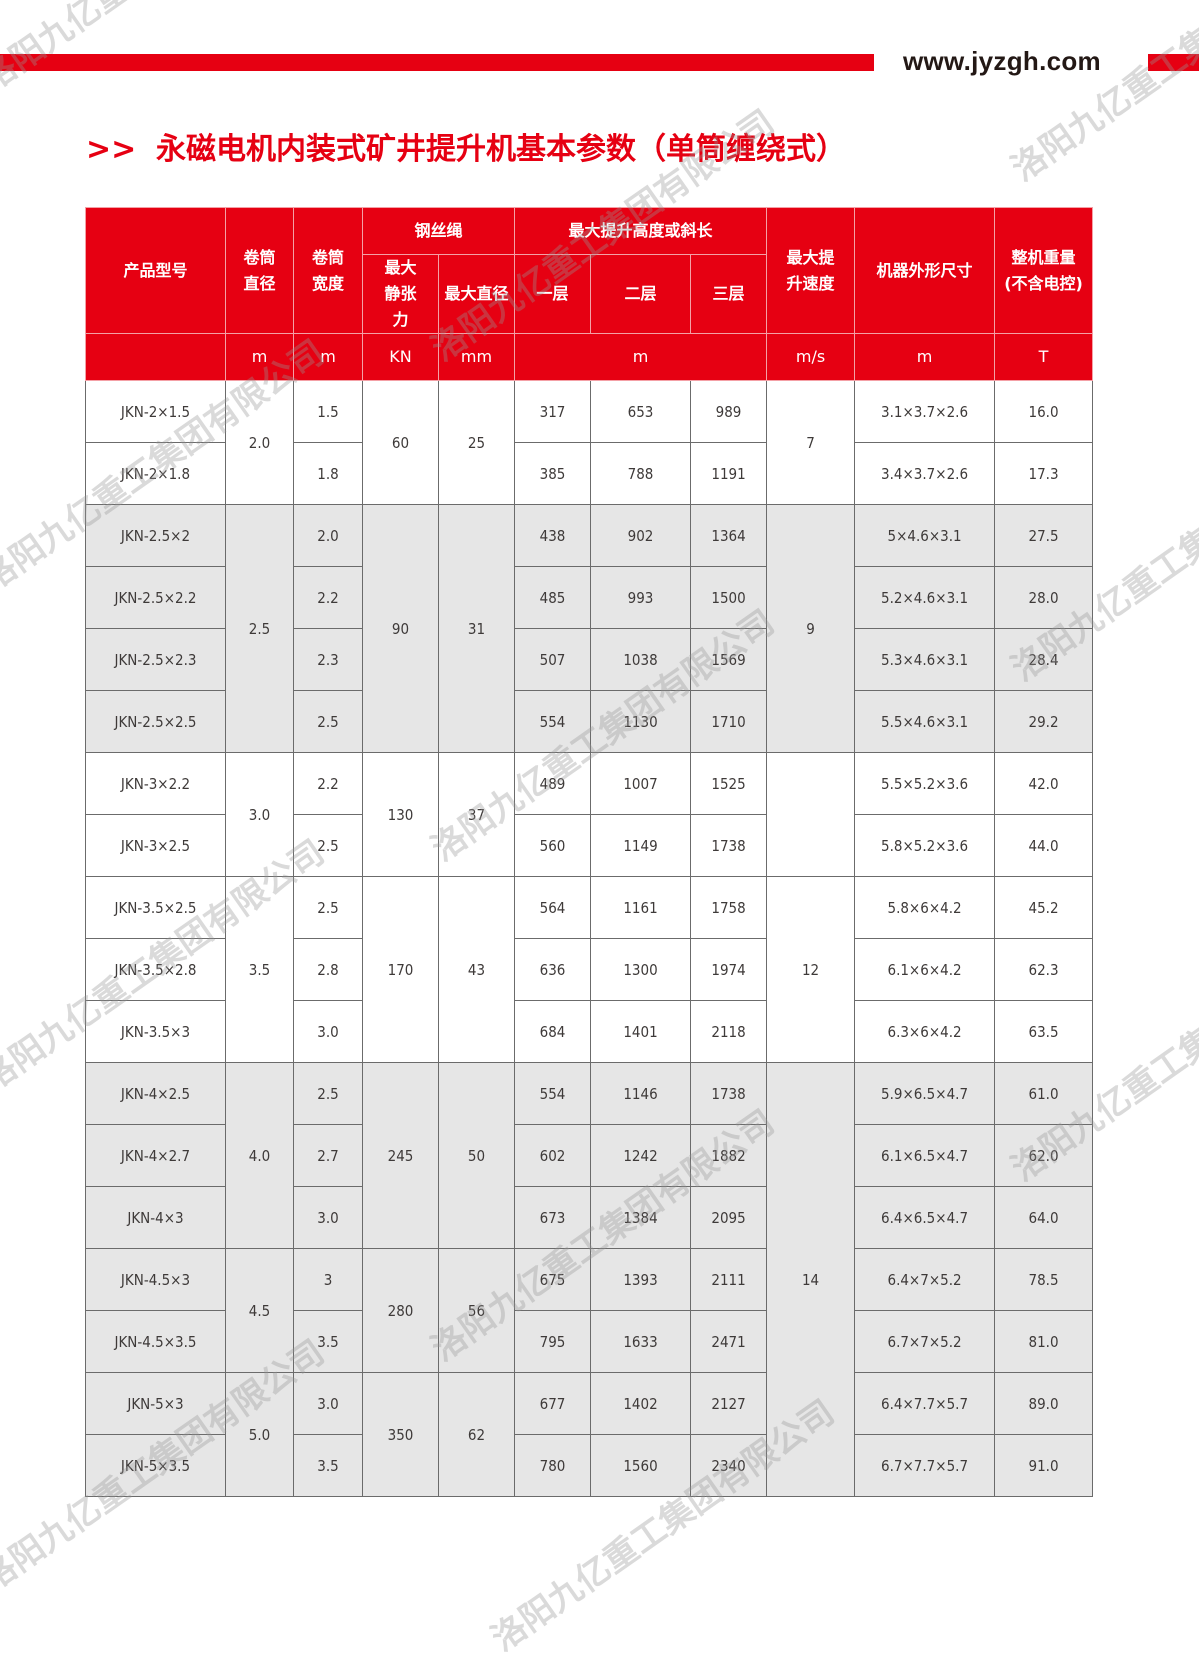 Image resolution: width=1199 pixels, height=1660 pixels. Describe the element at coordinates (155, 845) in the screenshot. I see `cell-model: JKN-3×2.5` at that location.